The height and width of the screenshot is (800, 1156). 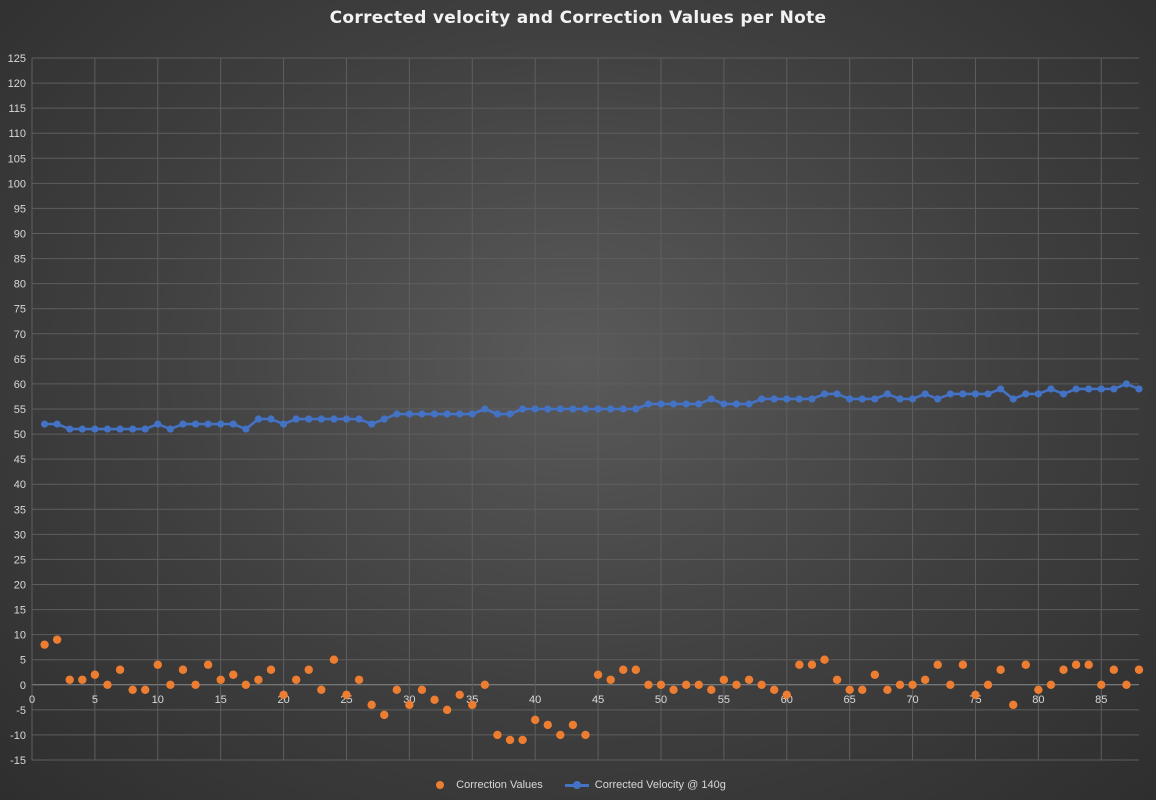 What do you see at coordinates (32, 700) in the screenshot?
I see `x-tick-label: 0` at bounding box center [32, 700].